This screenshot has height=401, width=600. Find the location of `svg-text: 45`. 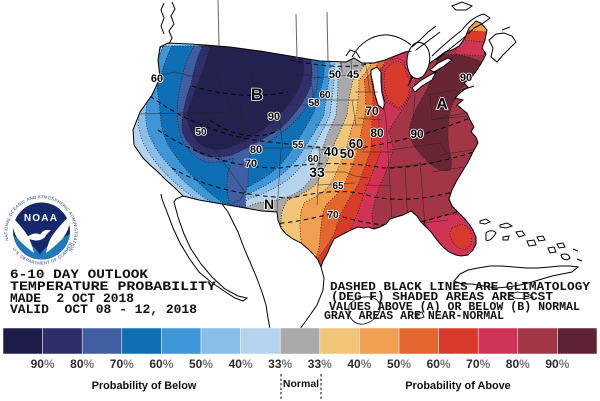

svg-text: 45 is located at coordinates (353, 75).